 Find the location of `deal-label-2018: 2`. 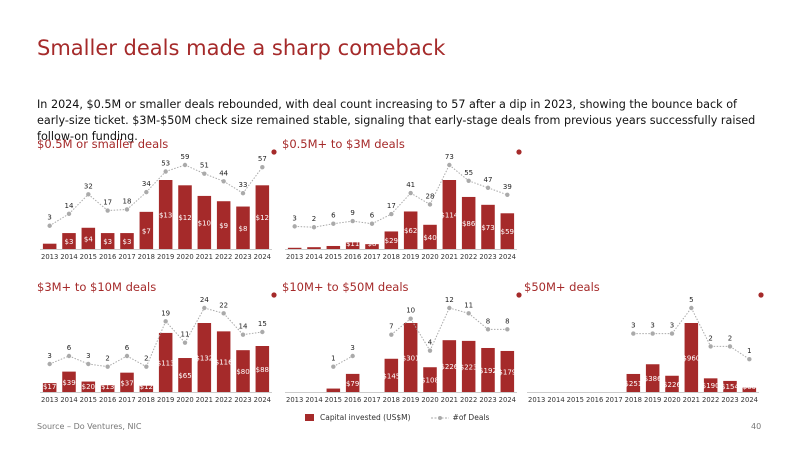

deal-label-2018: 2 is located at coordinates (146, 359).